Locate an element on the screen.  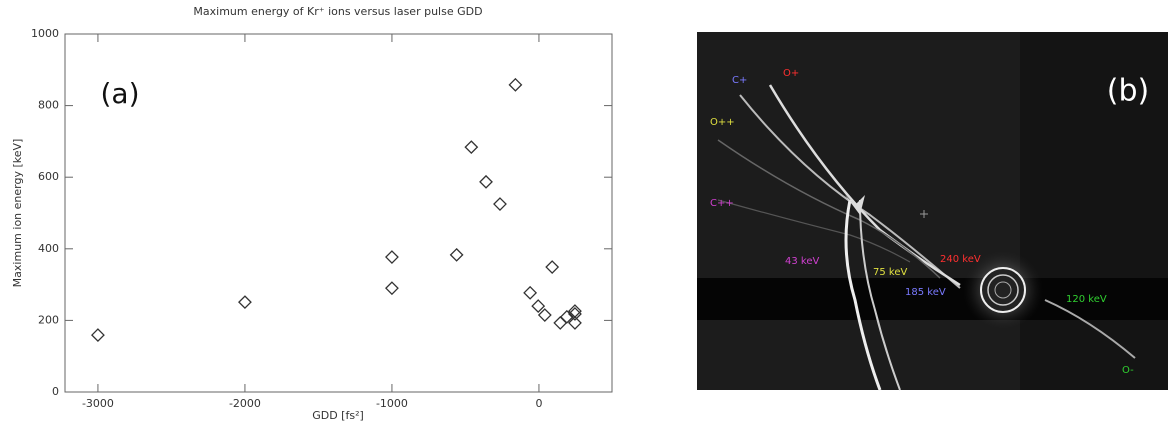
panel-label: (b) is located at coordinates (1128, 91).